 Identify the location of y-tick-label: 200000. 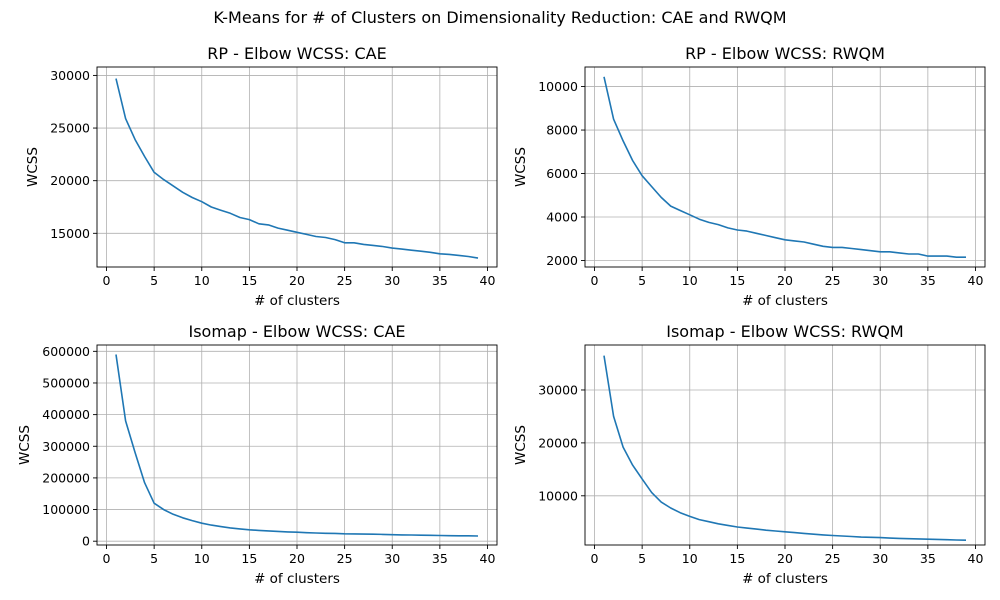
(66, 477).